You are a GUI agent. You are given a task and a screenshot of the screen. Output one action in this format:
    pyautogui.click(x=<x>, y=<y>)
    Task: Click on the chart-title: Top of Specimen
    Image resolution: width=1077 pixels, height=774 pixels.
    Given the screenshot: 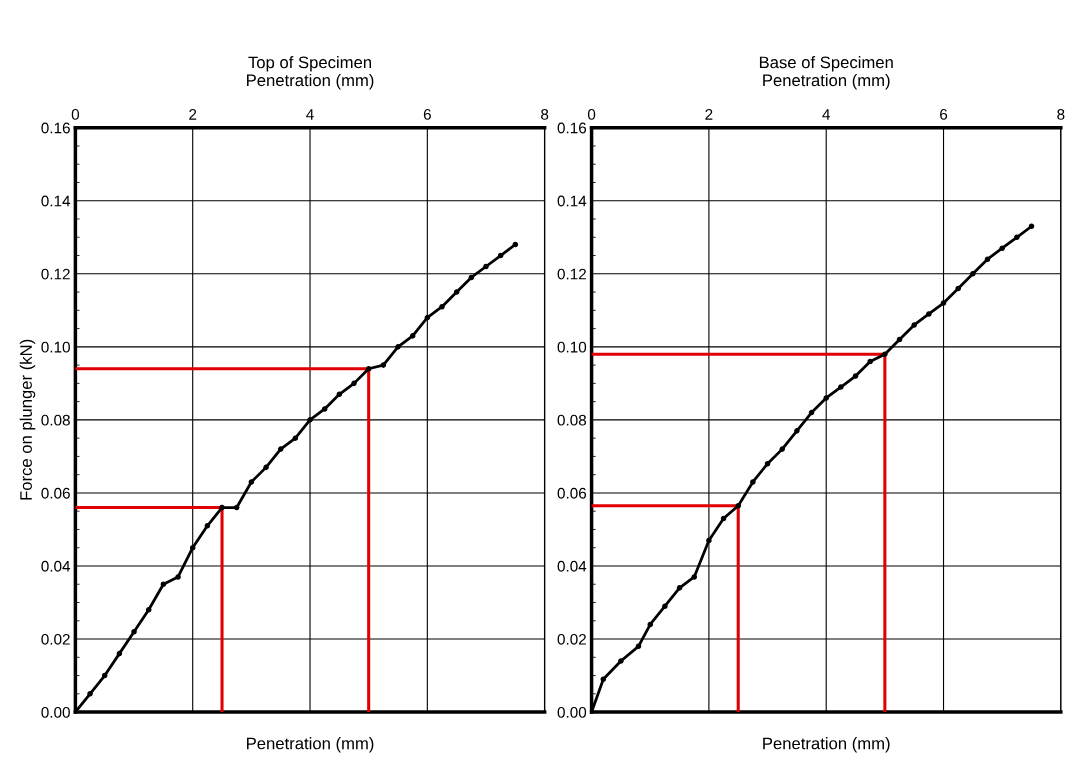 What is the action you would take?
    pyautogui.click(x=310, y=64)
    